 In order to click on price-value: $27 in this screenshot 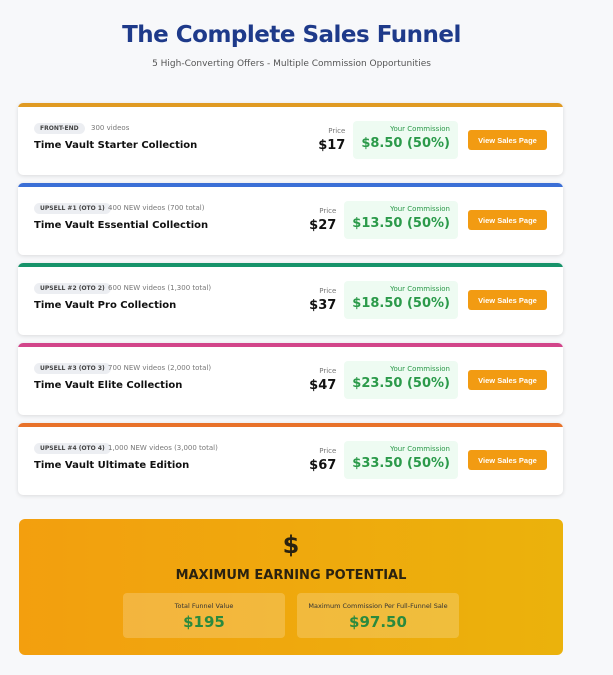, I will do `click(323, 225)`.